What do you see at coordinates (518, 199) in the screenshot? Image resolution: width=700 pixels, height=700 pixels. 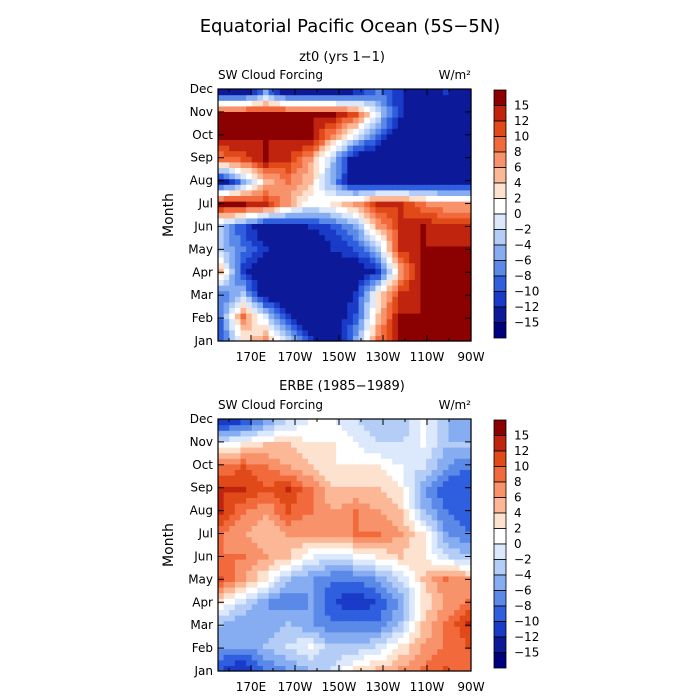 I see `colorbar-label: 2` at bounding box center [518, 199].